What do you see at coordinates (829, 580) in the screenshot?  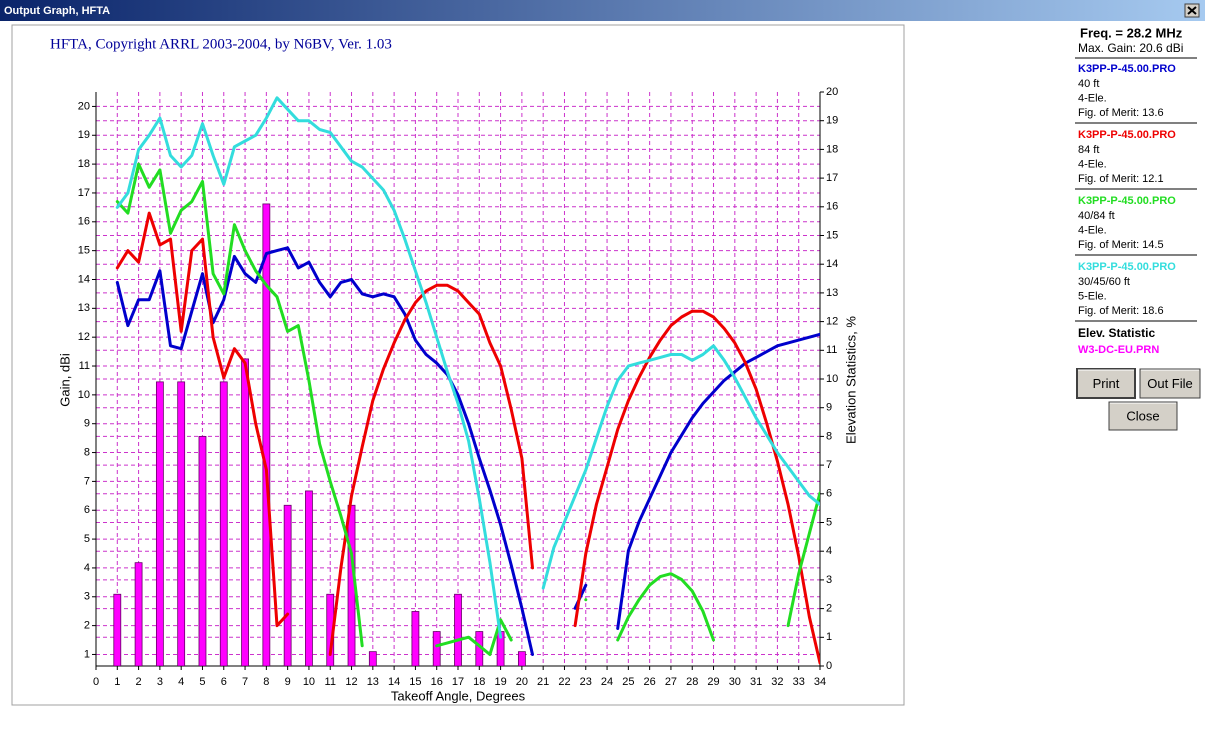 I see `y2-tick-label: 3` at bounding box center [829, 580].